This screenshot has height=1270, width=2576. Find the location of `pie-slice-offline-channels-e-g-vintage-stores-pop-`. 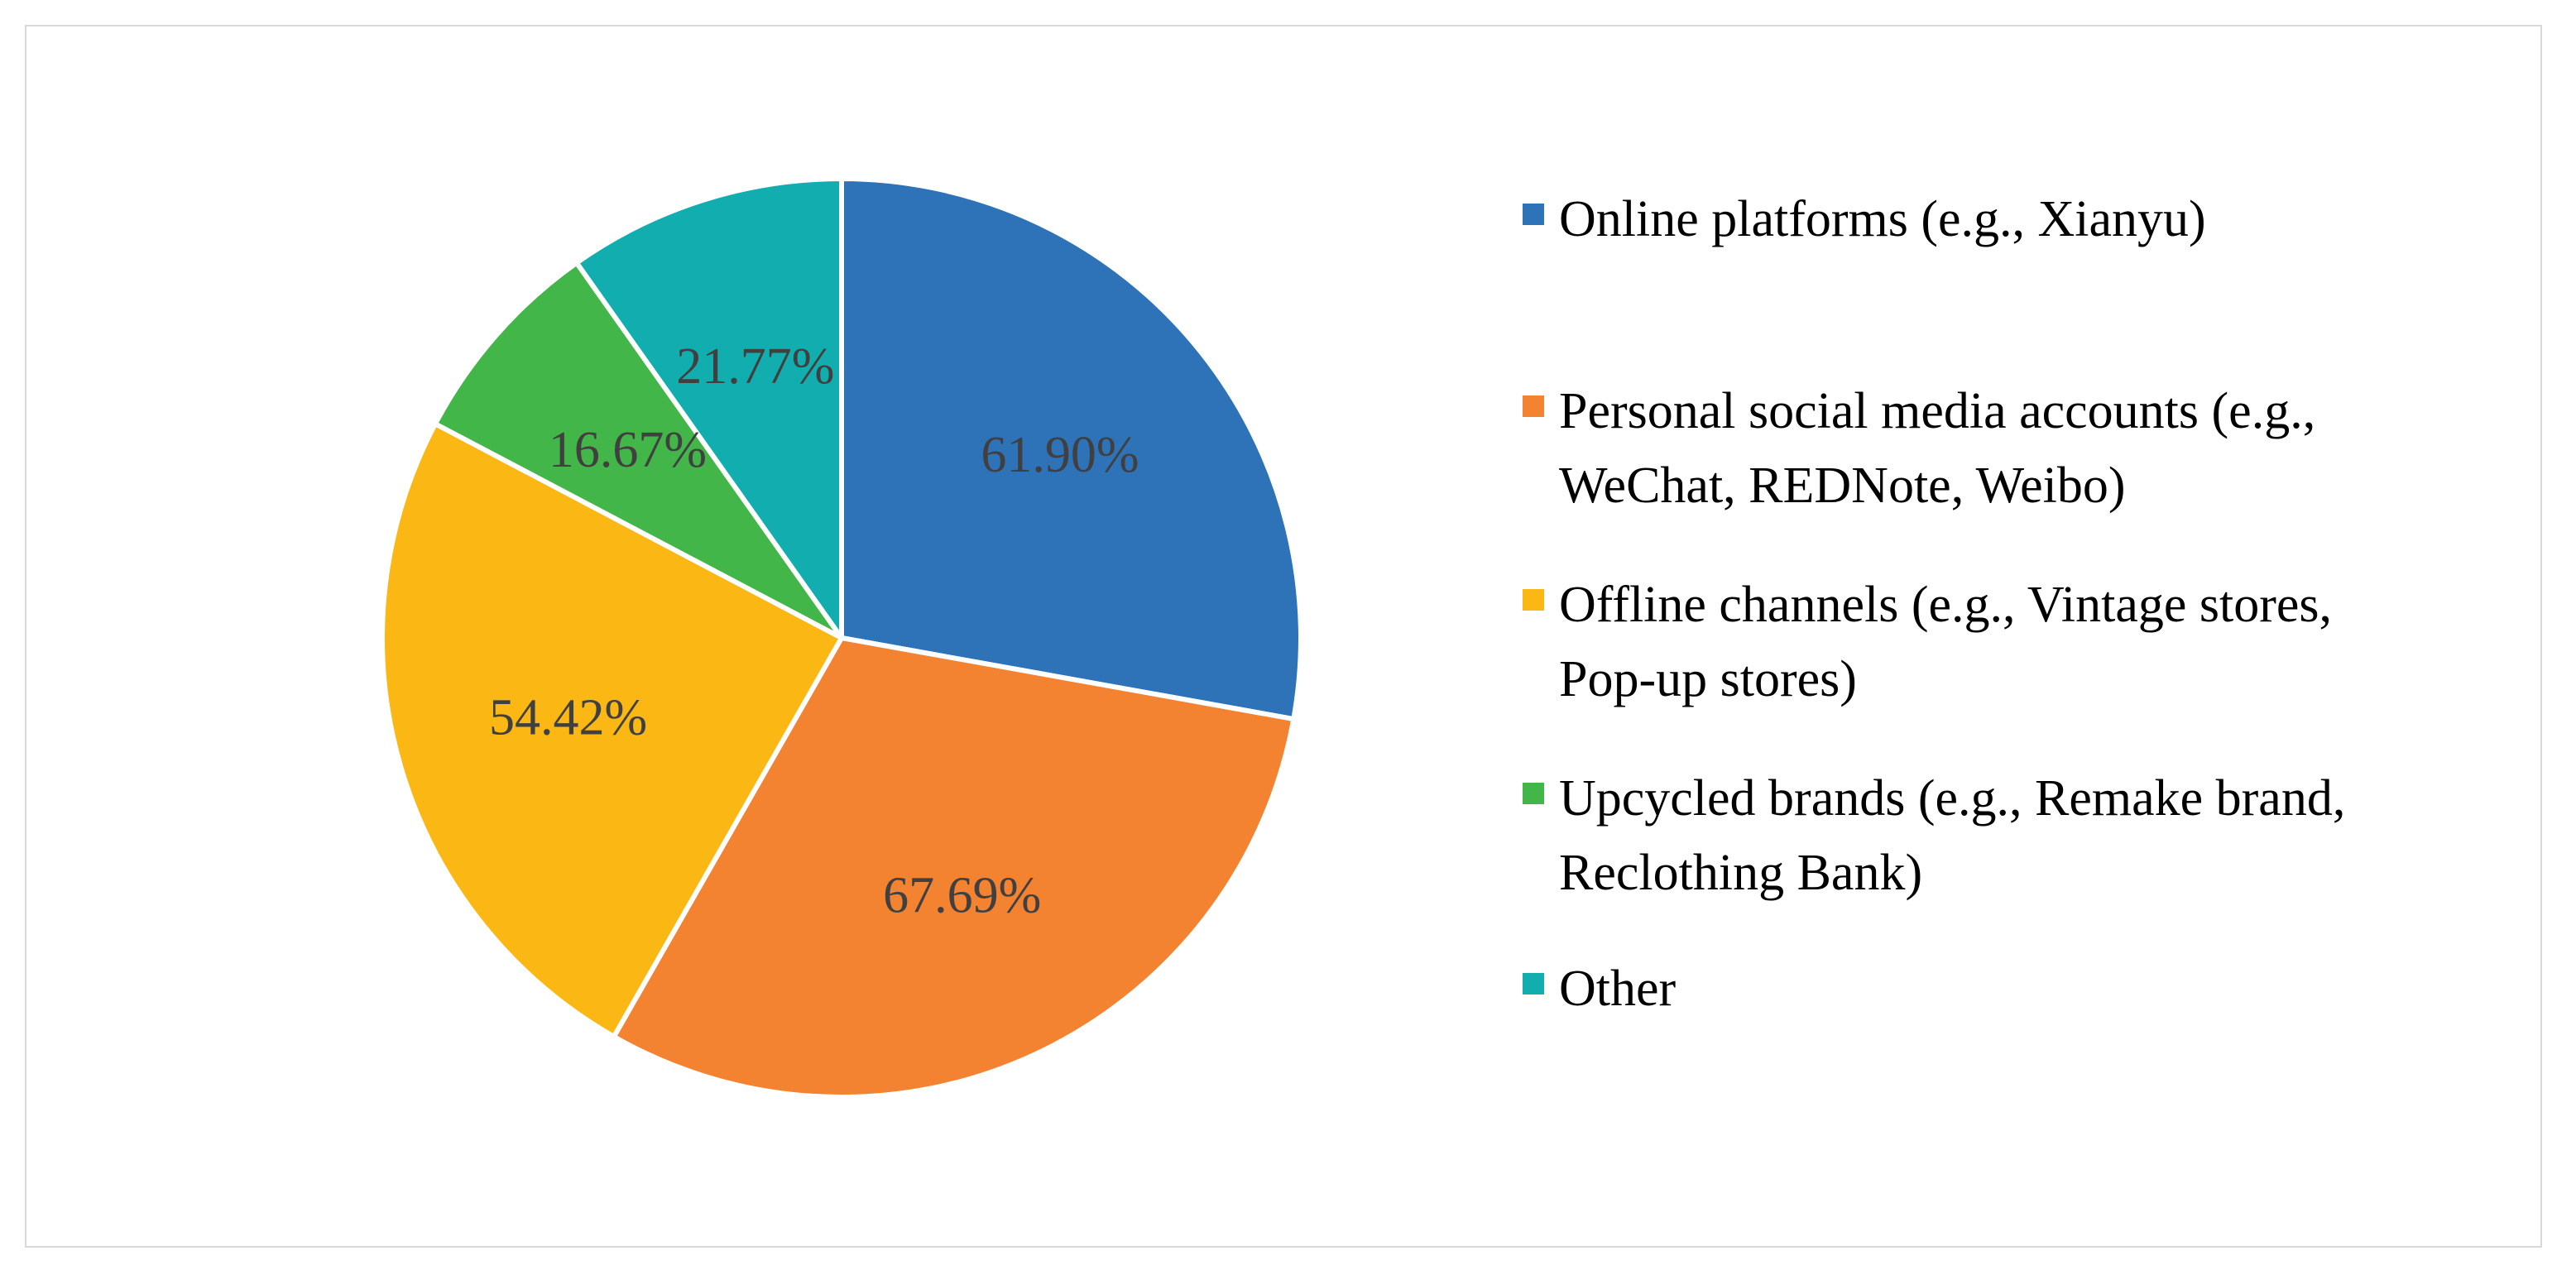

pie-slice-offline-channels-e-g-vintage-stores-pop- is located at coordinates (612, 730).